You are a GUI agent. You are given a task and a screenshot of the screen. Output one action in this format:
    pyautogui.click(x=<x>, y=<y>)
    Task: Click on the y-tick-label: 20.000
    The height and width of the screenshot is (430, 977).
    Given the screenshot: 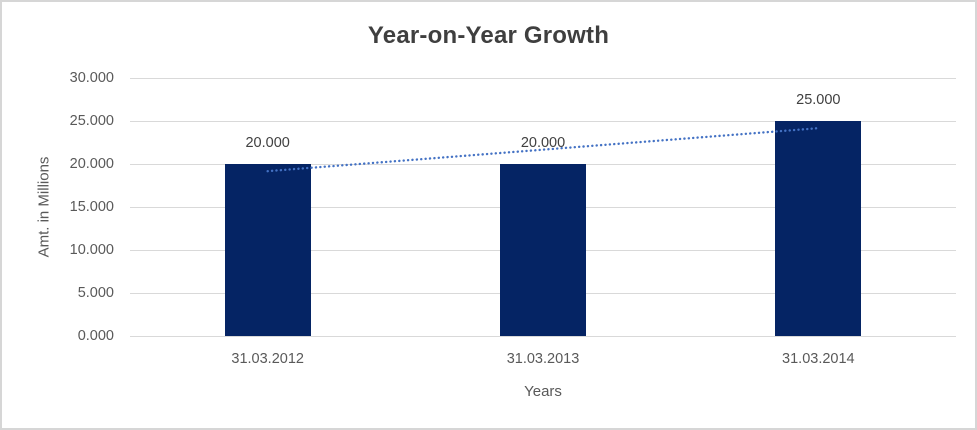 What is the action you would take?
    pyautogui.click(x=91, y=164)
    